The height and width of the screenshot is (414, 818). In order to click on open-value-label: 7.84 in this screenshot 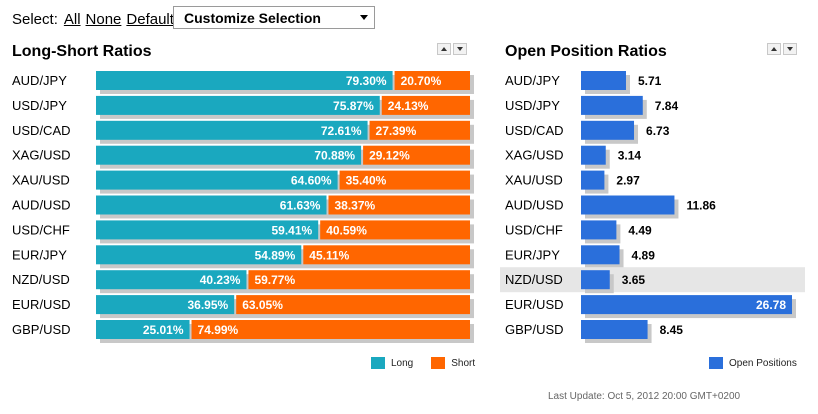, I will do `click(667, 106)`.